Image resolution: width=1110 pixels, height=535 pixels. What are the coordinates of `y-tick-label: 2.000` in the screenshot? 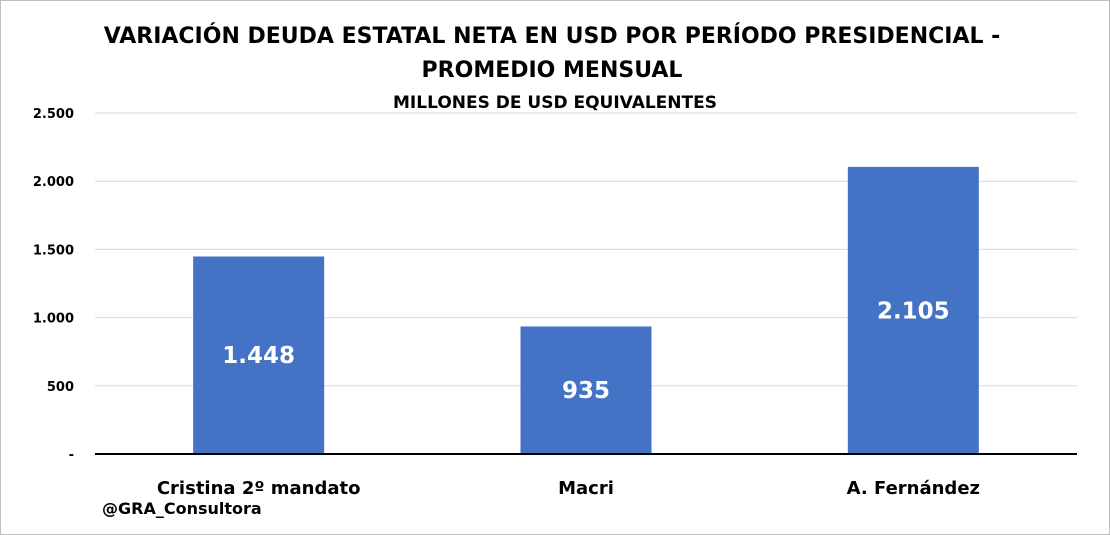 It's located at (53, 182).